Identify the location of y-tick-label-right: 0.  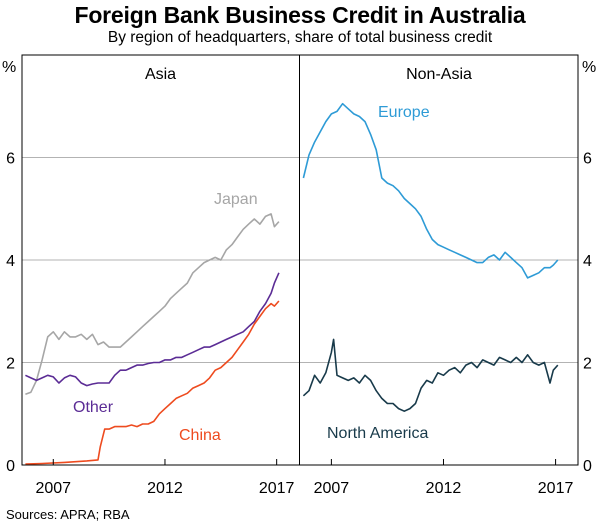
(587, 466).